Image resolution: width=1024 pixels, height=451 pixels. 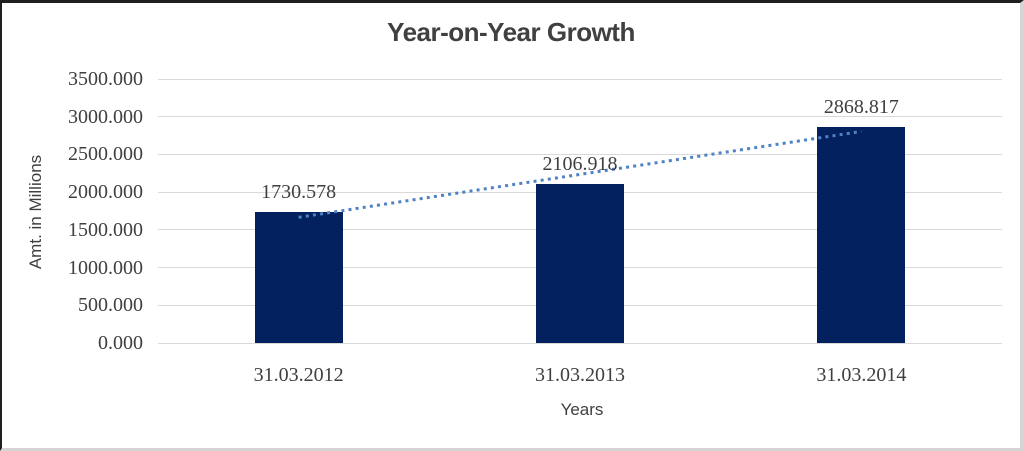 What do you see at coordinates (861, 106) in the screenshot?
I see `bar-value-label: 2868.817` at bounding box center [861, 106].